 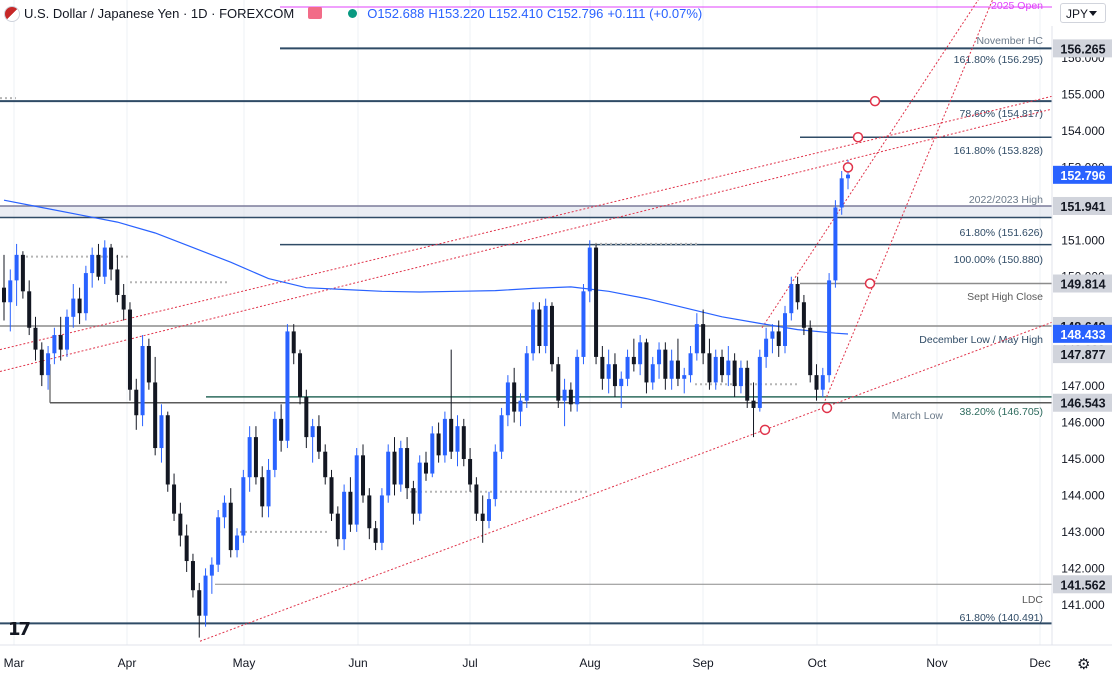 I want to click on x-tick-label: Nov, so click(x=936, y=663).